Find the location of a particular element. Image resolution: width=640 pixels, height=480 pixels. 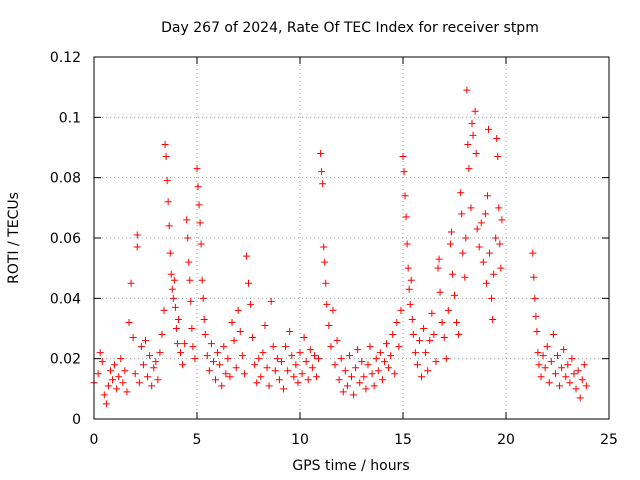

x-tick-label: 10 is located at coordinates (300, 440).